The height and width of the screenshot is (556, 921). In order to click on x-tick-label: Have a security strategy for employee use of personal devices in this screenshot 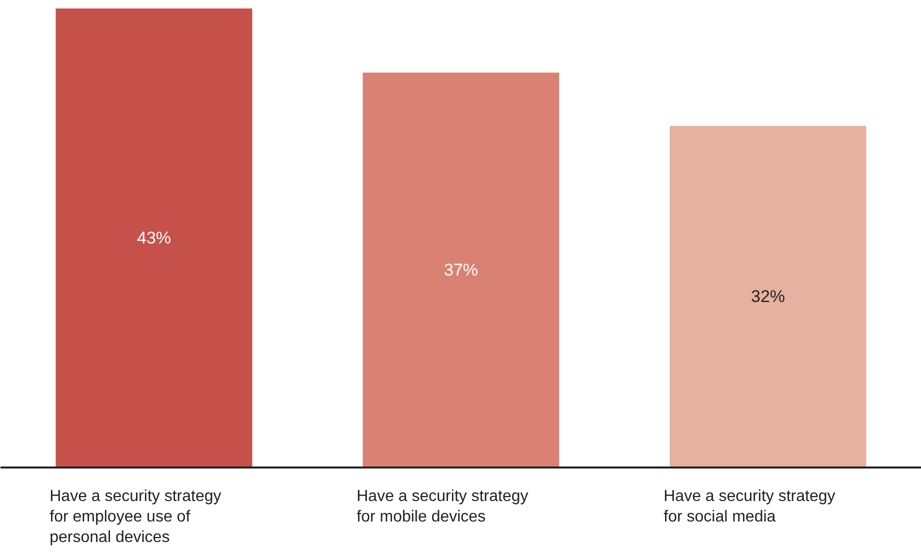, I will do `click(136, 517)`.